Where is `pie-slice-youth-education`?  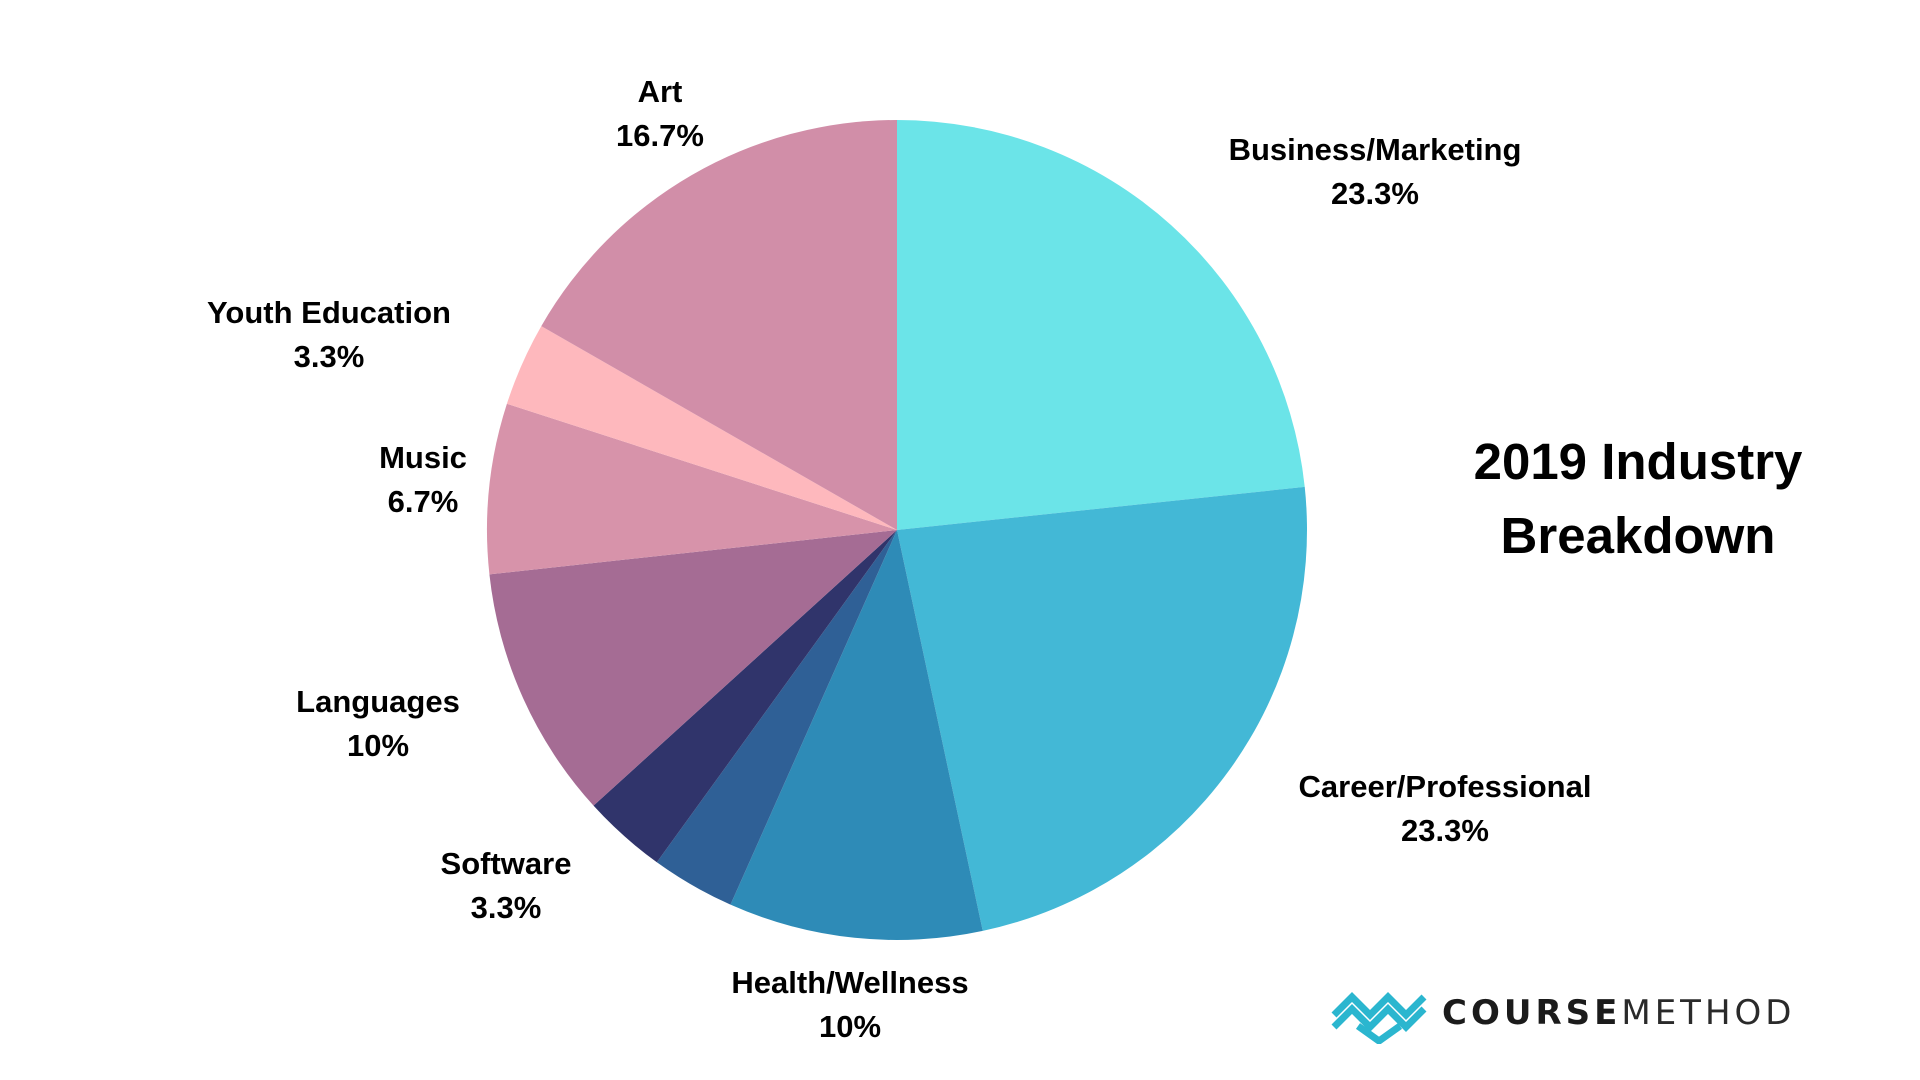 pie-slice-youth-education is located at coordinates (701, 428).